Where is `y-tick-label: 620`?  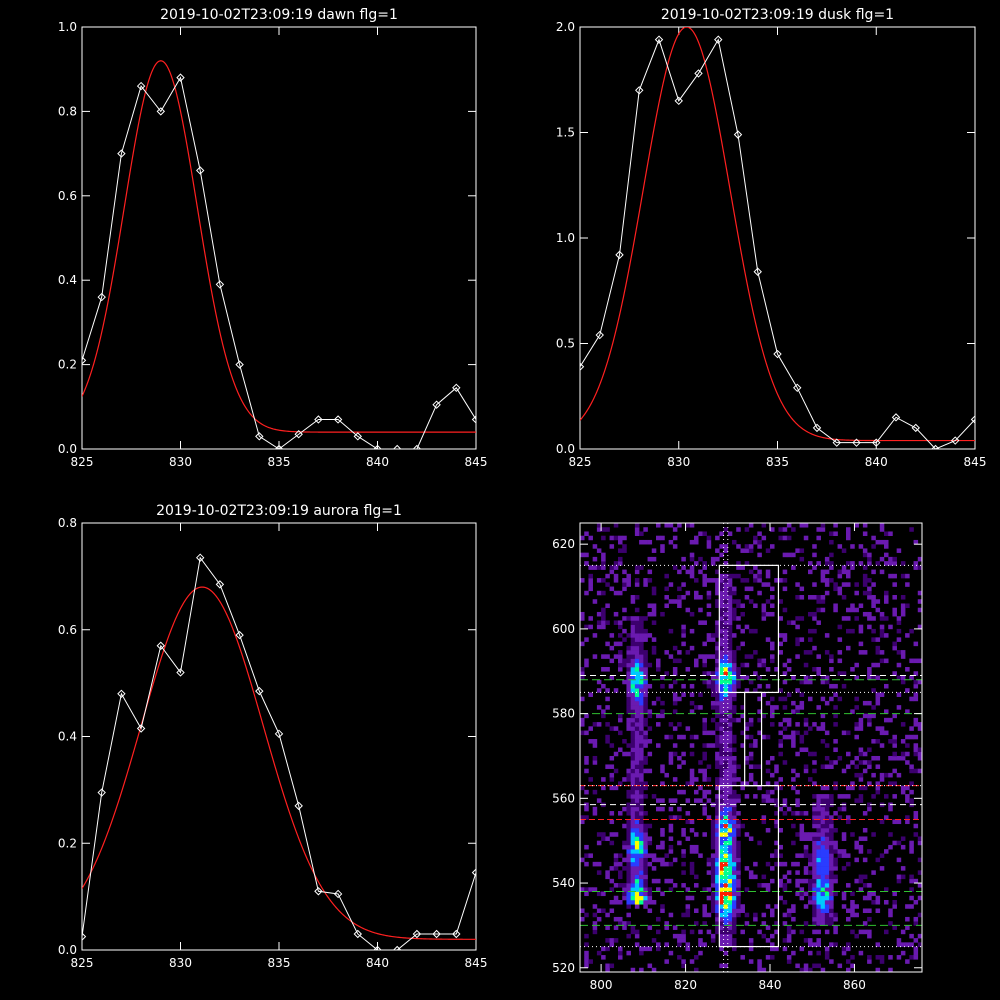
y-tick-label: 620 is located at coordinates (563, 544).